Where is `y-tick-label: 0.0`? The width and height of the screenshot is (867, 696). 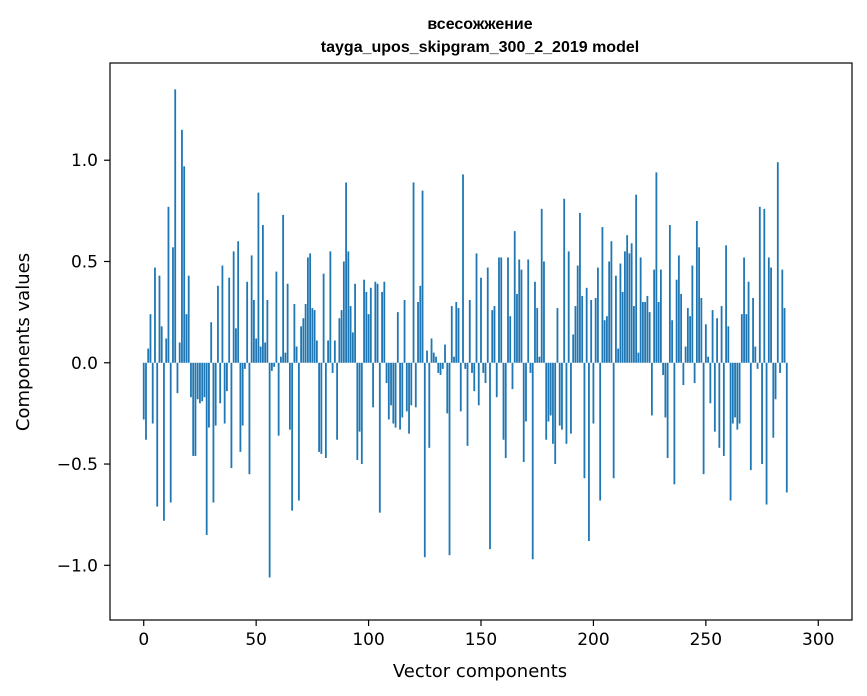
y-tick-label: 0.0 is located at coordinates (84, 364).